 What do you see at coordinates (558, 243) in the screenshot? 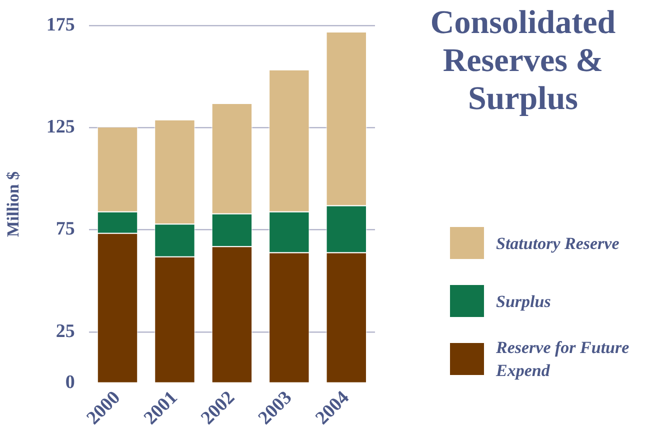
I see `legend-label: Statutory Reserve` at bounding box center [558, 243].